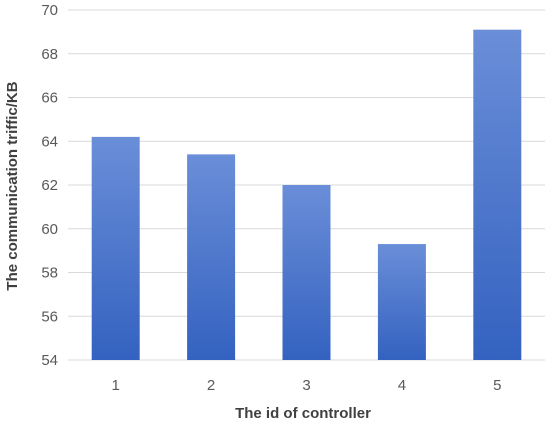 Image resolution: width=550 pixels, height=424 pixels. I want to click on y-tick-label: 62, so click(49, 185).